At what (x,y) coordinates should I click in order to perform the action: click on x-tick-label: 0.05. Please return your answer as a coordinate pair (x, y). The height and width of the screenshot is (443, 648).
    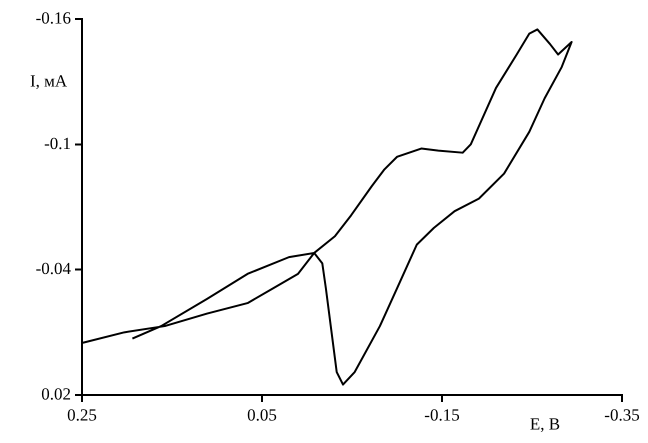
    Looking at the image, I should click on (262, 415).